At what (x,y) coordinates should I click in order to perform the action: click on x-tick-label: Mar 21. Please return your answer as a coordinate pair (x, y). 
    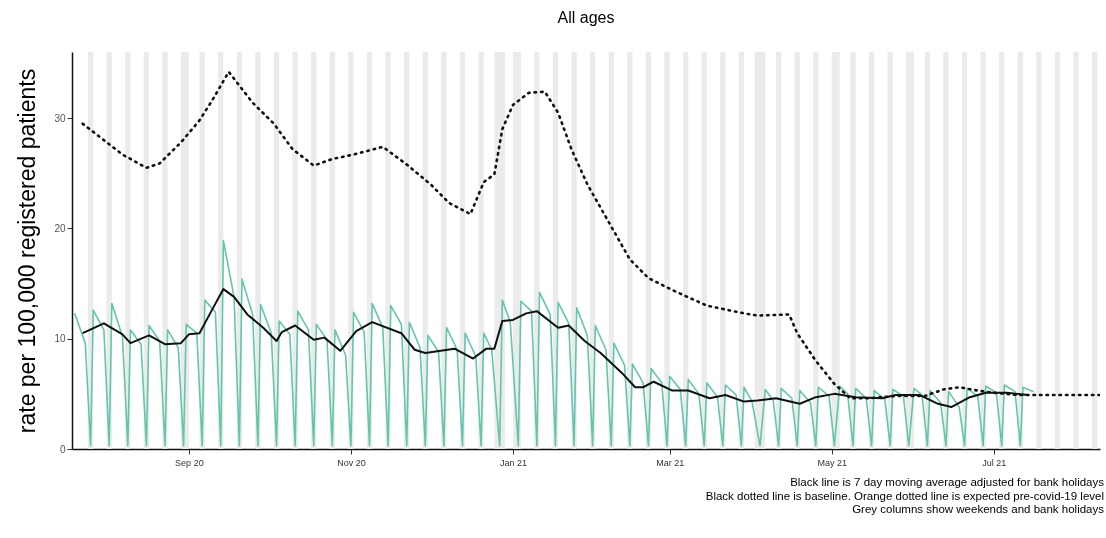
    Looking at the image, I should click on (670, 462).